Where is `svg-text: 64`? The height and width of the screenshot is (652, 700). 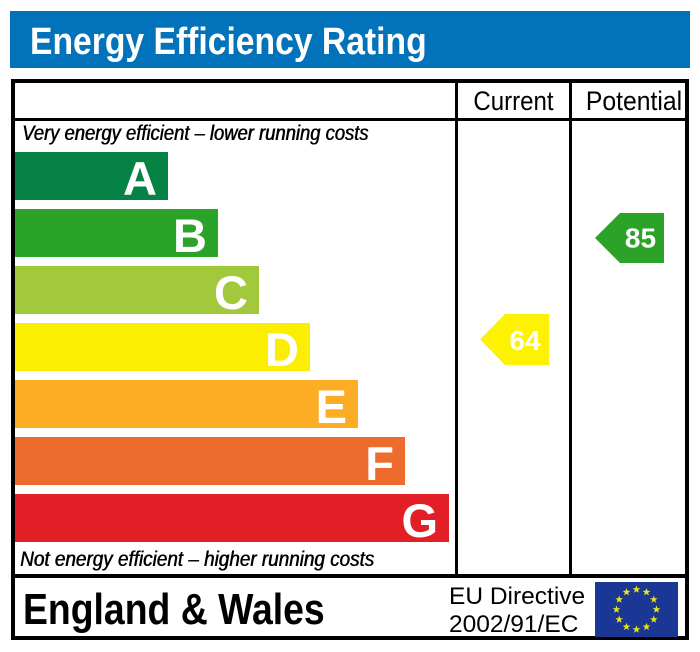 svg-text: 64 is located at coordinates (525, 340).